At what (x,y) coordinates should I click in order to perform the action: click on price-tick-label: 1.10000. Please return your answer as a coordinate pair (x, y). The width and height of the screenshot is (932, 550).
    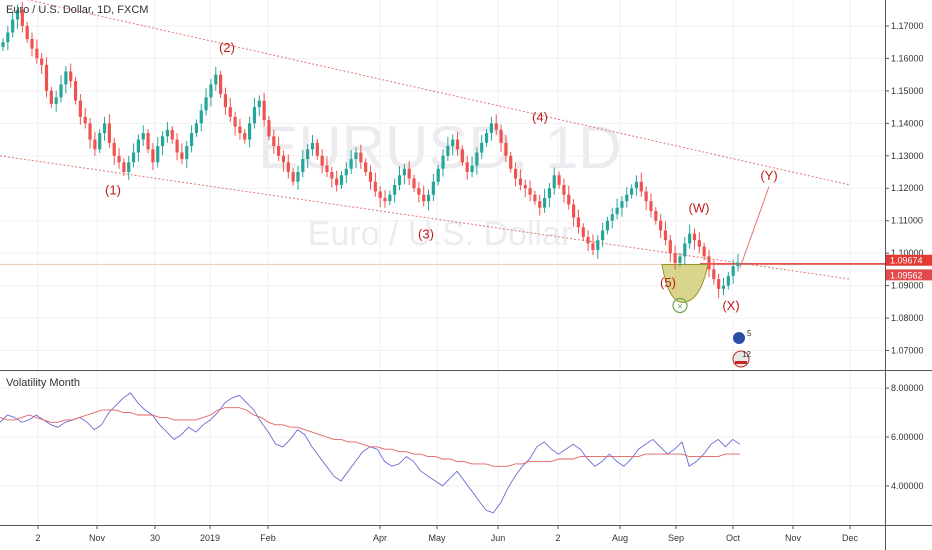
    Looking at the image, I should click on (907, 253).